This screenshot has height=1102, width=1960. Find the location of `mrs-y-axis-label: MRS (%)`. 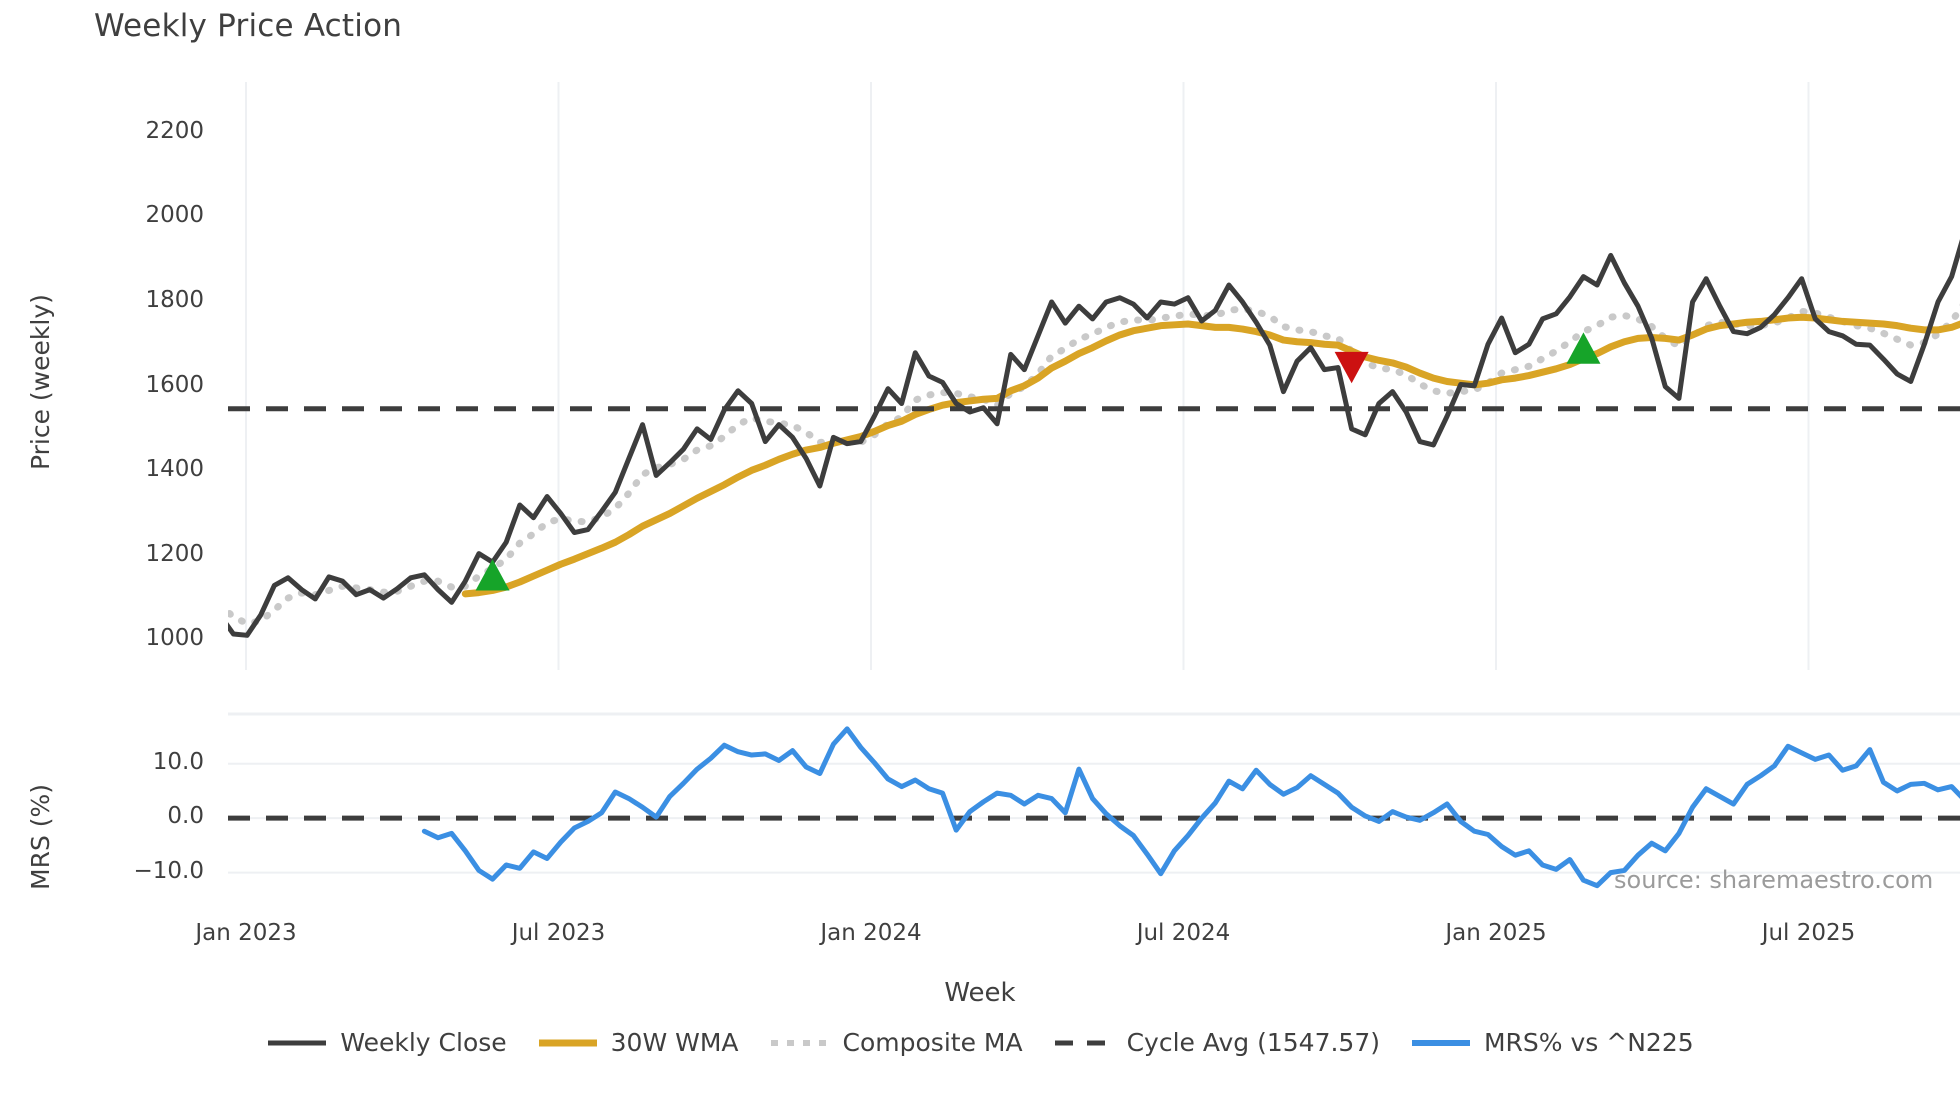

mrs-y-axis-label: MRS (%) is located at coordinates (40, 836).